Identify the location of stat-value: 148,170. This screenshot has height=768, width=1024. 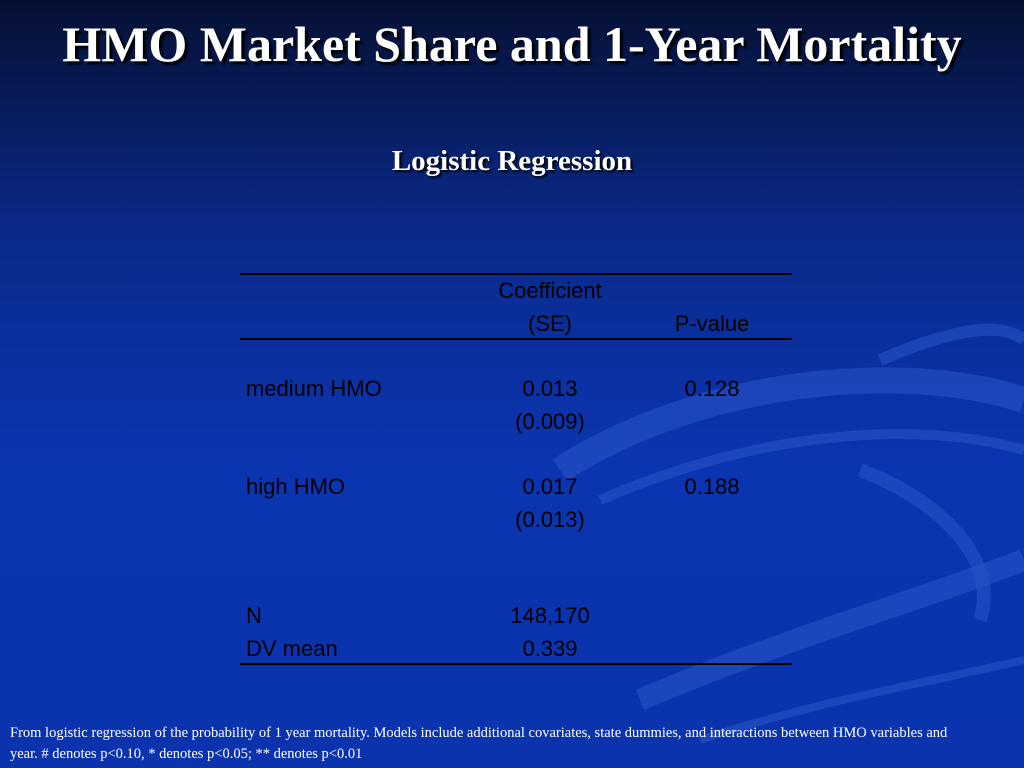
(550, 615).